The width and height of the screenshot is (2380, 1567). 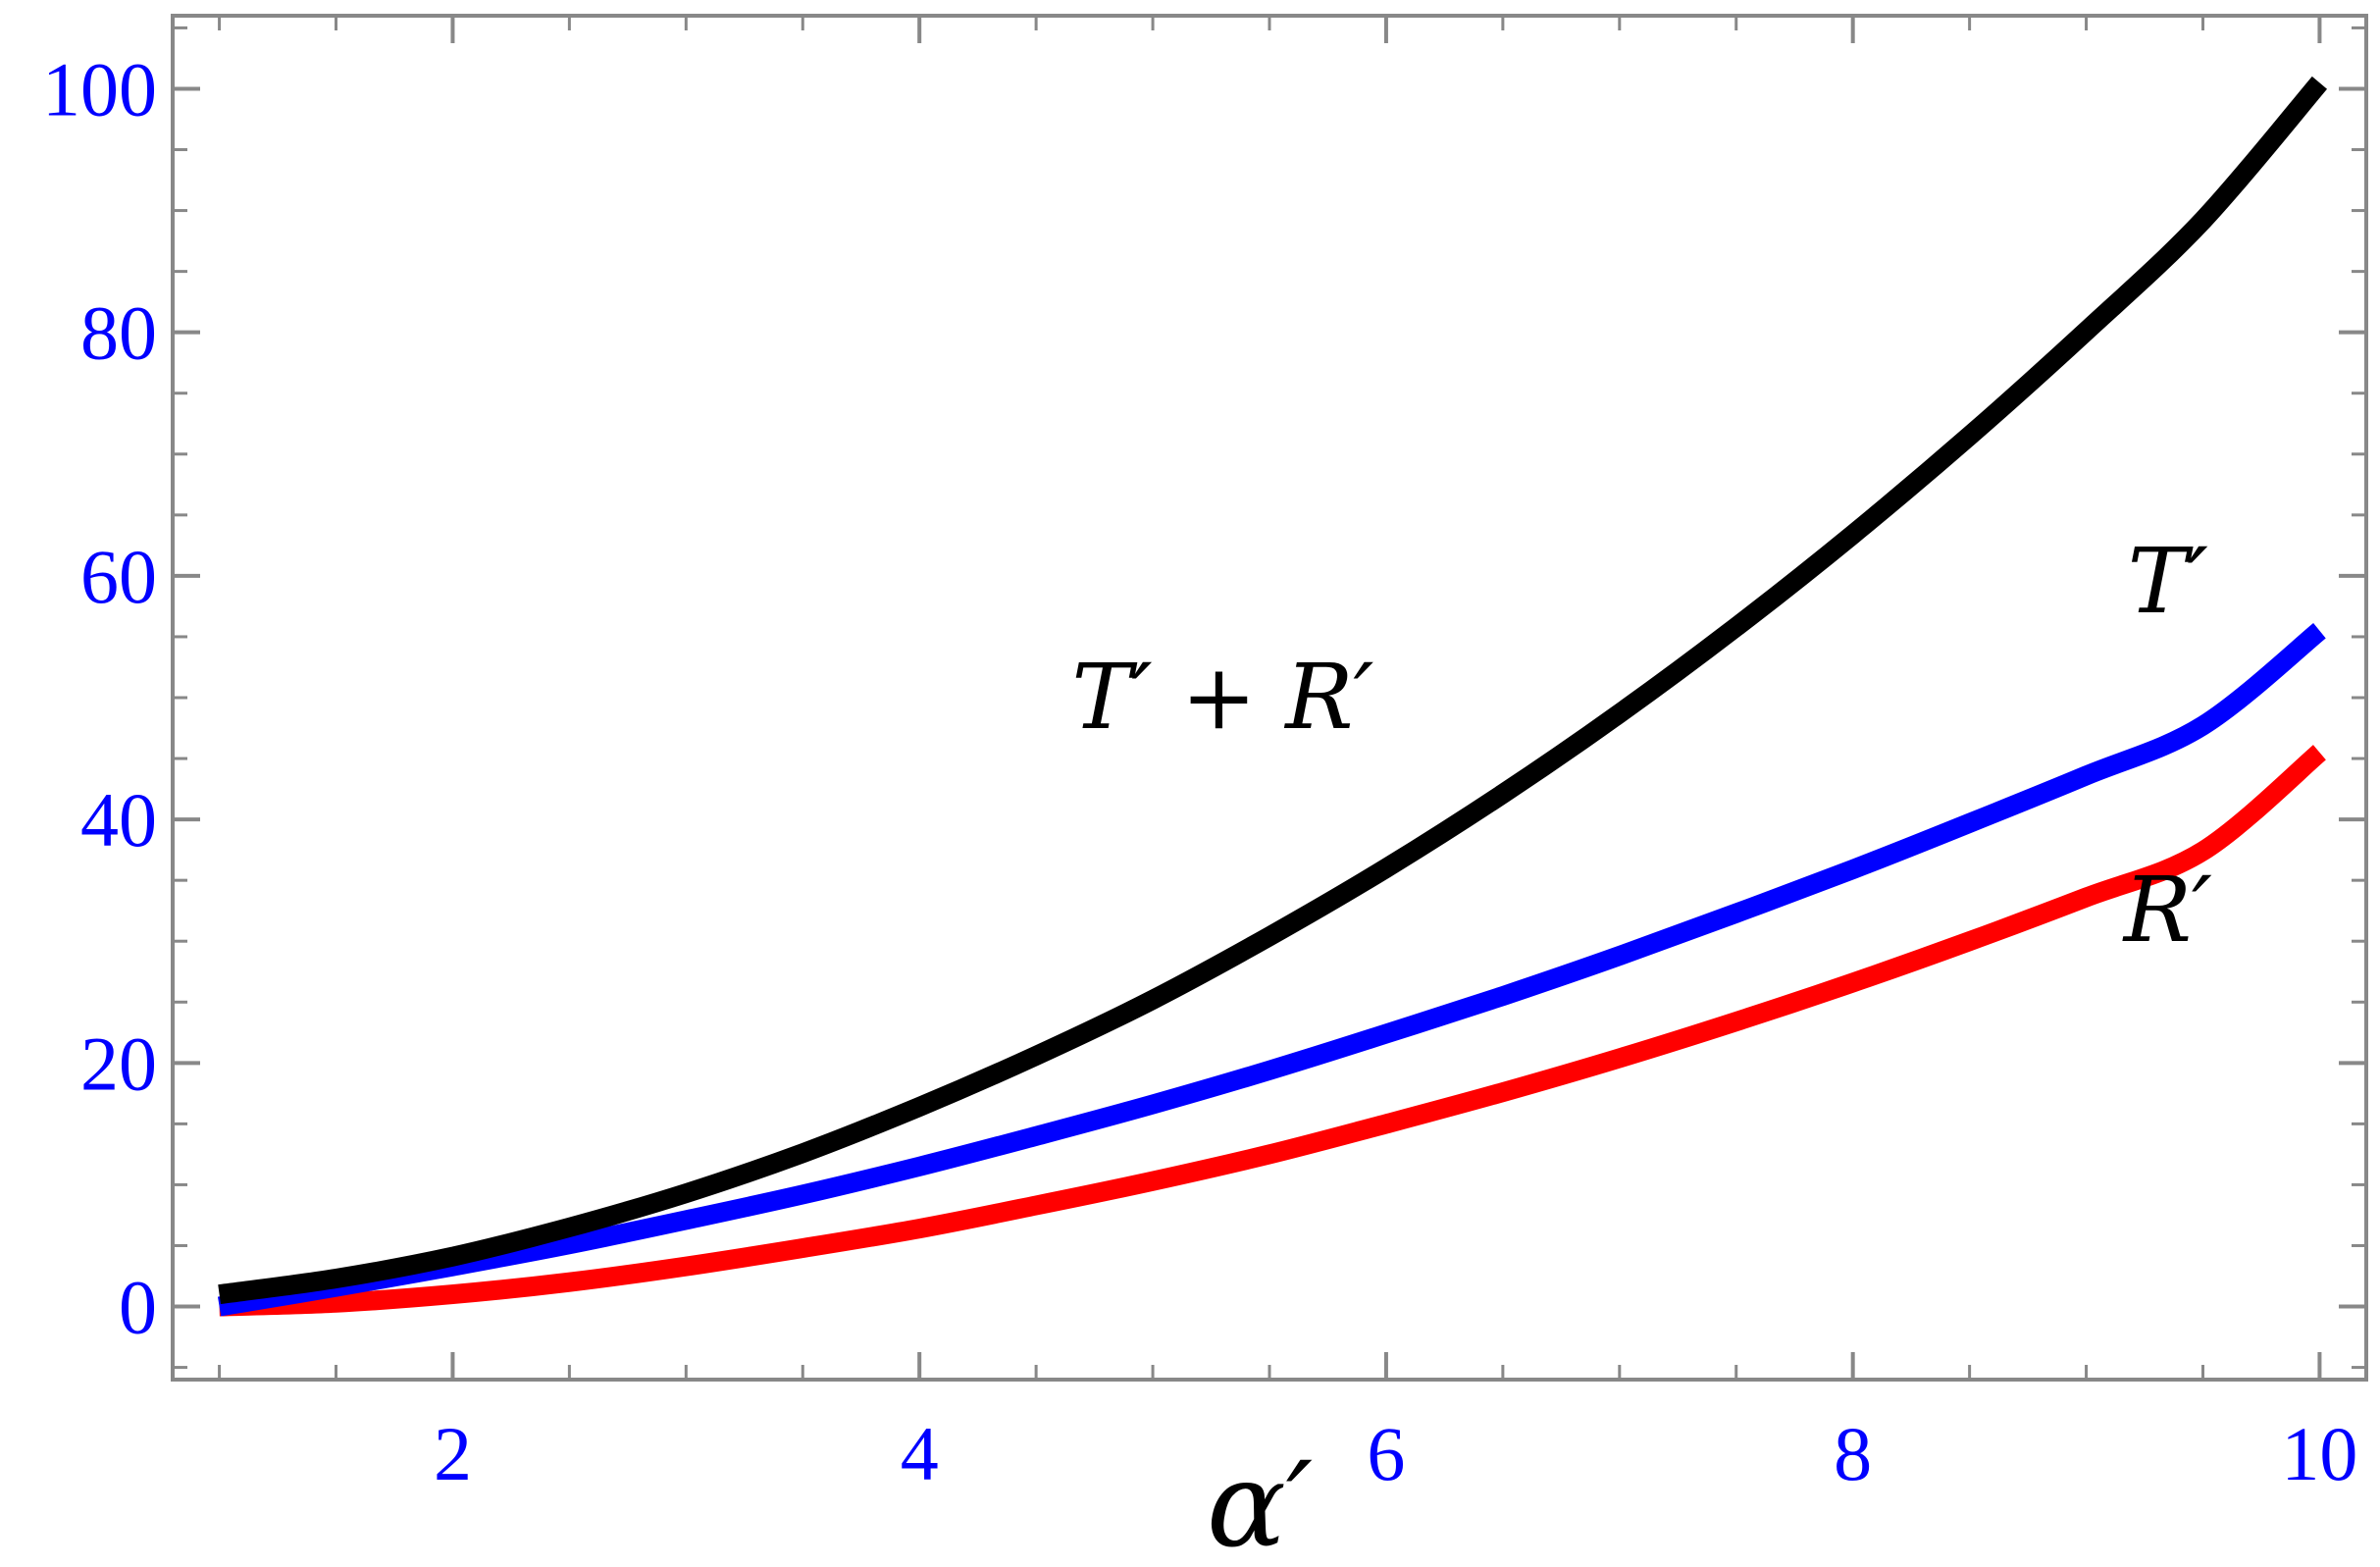 I want to click on x-tick-label: 8, so click(x=1853, y=1453).